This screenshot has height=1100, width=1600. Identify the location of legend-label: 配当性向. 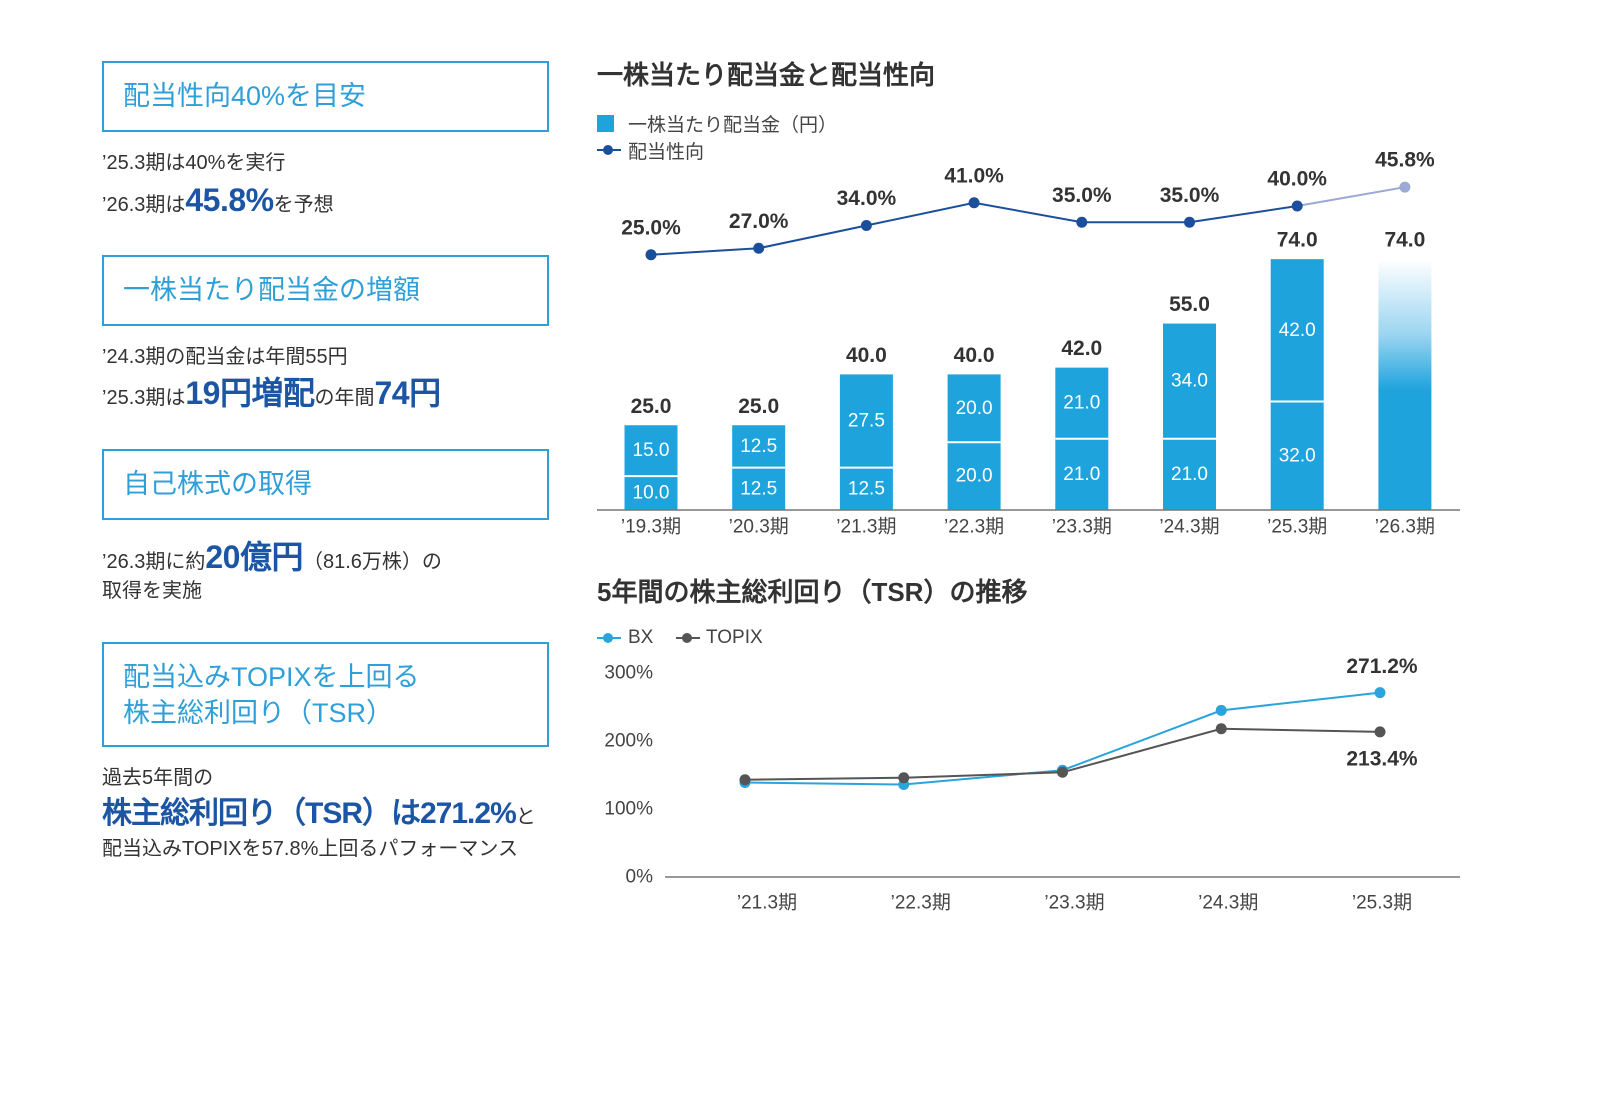
(666, 152).